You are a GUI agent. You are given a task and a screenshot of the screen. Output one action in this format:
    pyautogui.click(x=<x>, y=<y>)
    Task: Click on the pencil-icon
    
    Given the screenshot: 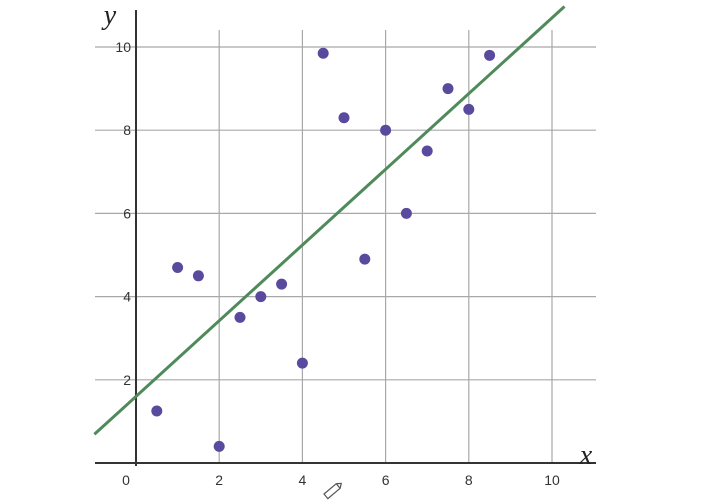 What is the action you would take?
    pyautogui.click(x=333, y=491)
    